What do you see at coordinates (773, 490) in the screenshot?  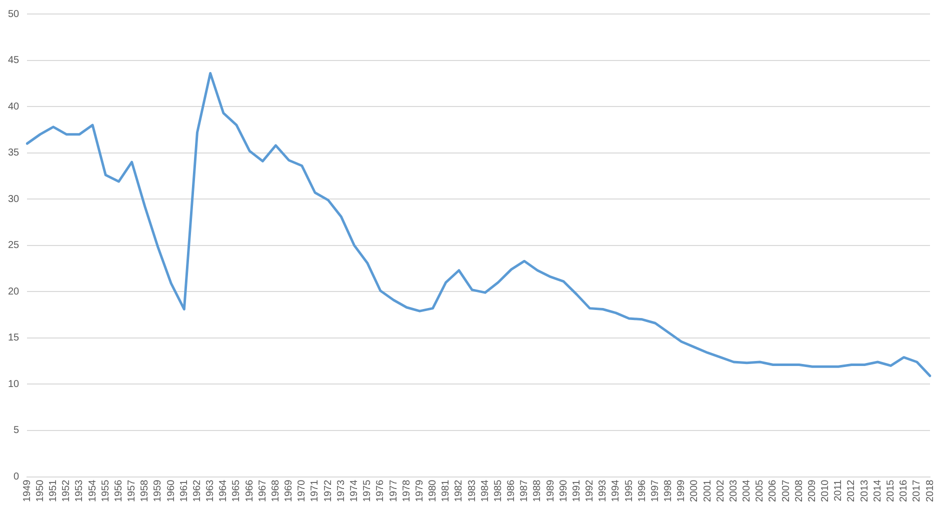 I see `x-tick-label: 2006` at bounding box center [773, 490].